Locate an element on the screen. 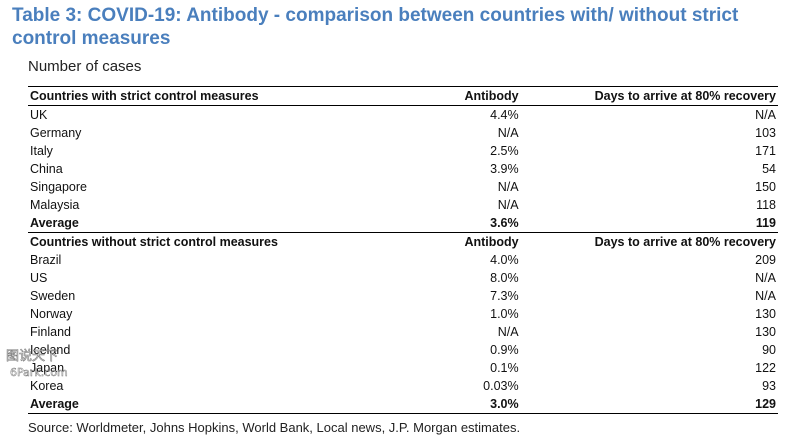 The height and width of the screenshot is (440, 800). watermark-cn-text: 图说天下 is located at coordinates (32, 356).